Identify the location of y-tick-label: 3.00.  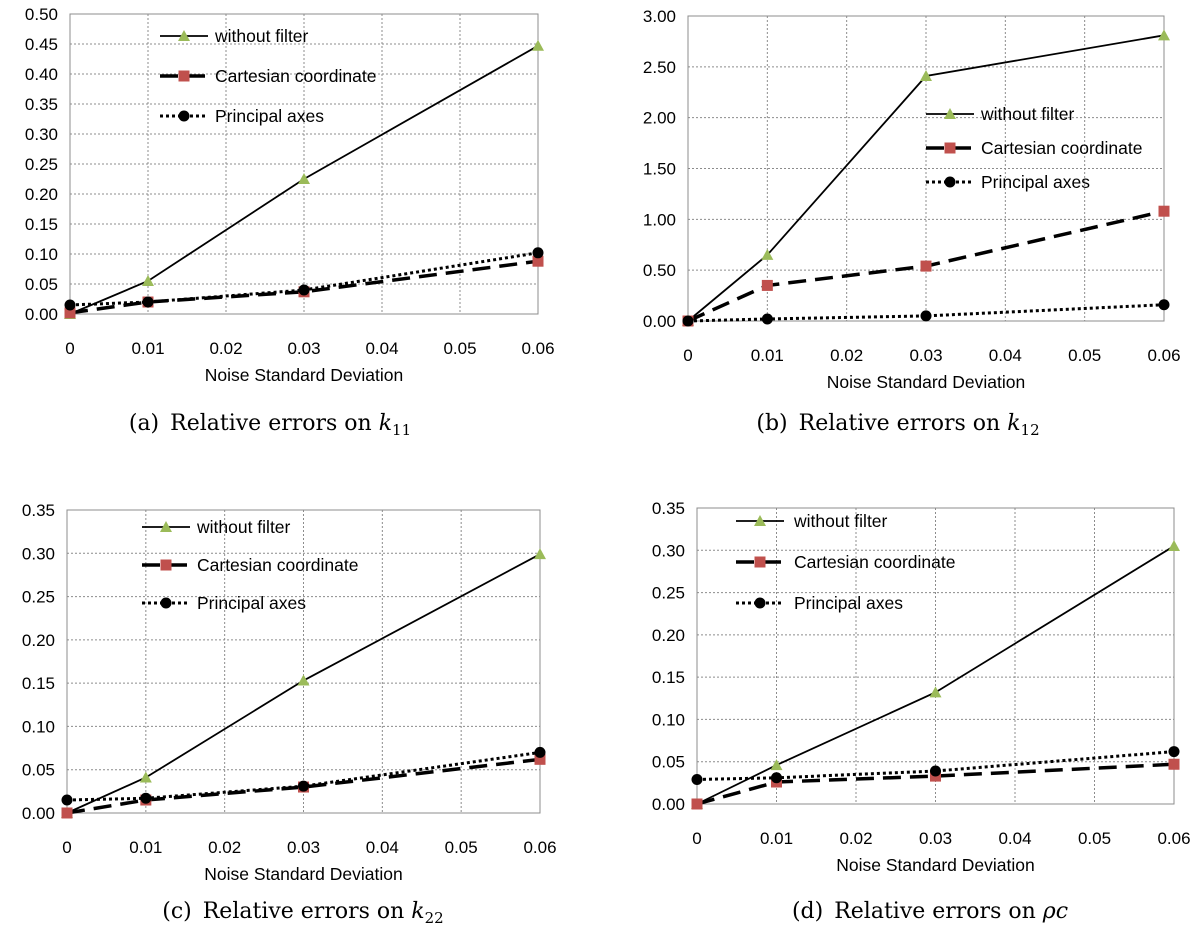
(659, 16).